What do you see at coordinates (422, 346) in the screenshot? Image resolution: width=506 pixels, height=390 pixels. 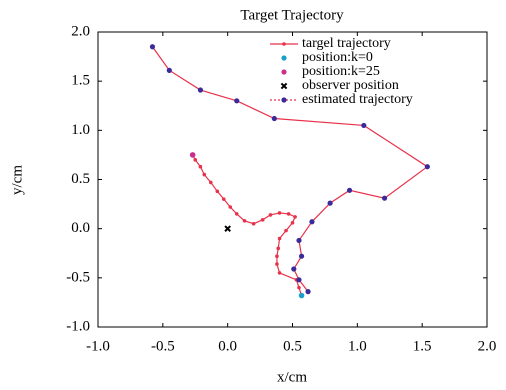 I see `x-tick-label: 1.5` at bounding box center [422, 346].